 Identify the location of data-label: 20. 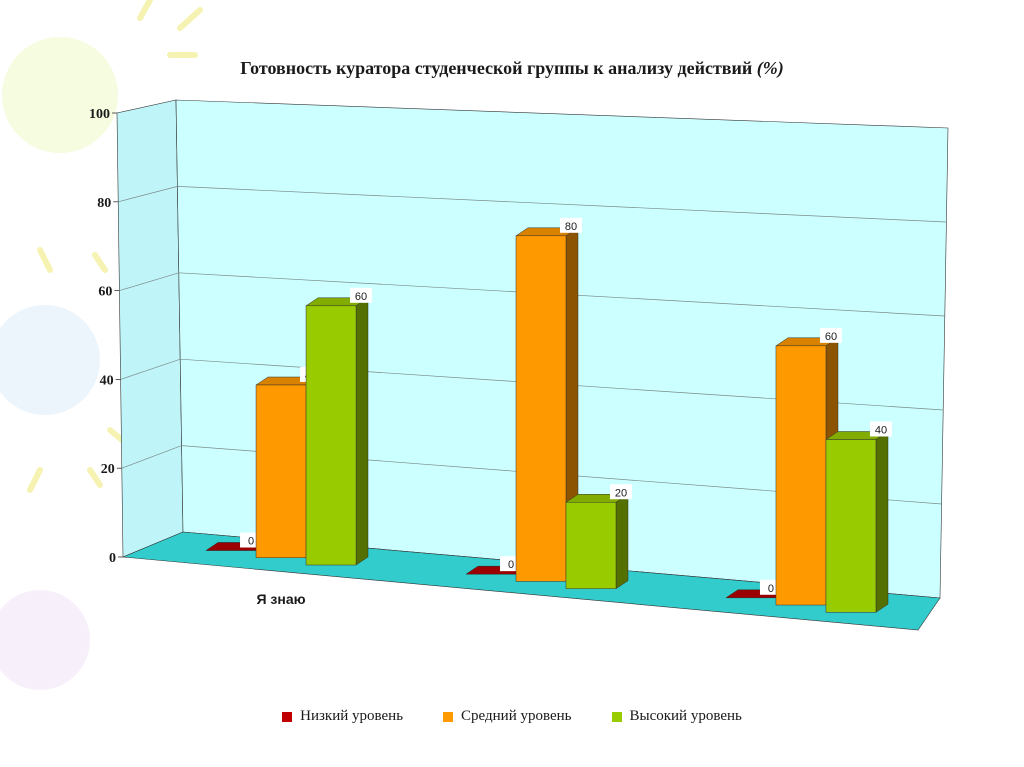
(621, 493).